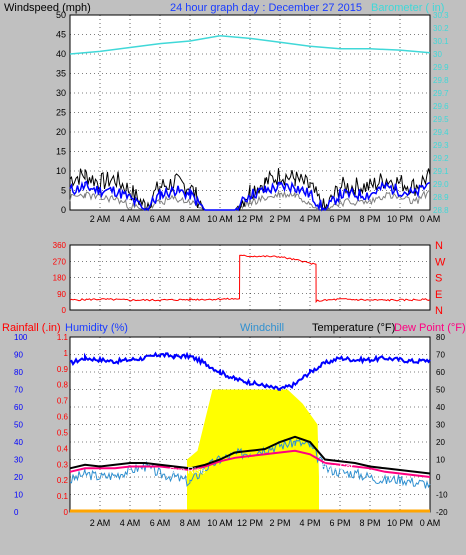  Describe the element at coordinates (440, 372) in the screenshot. I see `temperature-tick-label: 60` at that location.